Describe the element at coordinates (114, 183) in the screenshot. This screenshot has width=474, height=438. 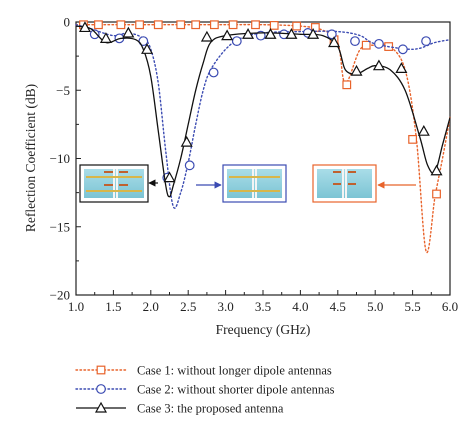
I see `antenna-inset-case3` at that location.